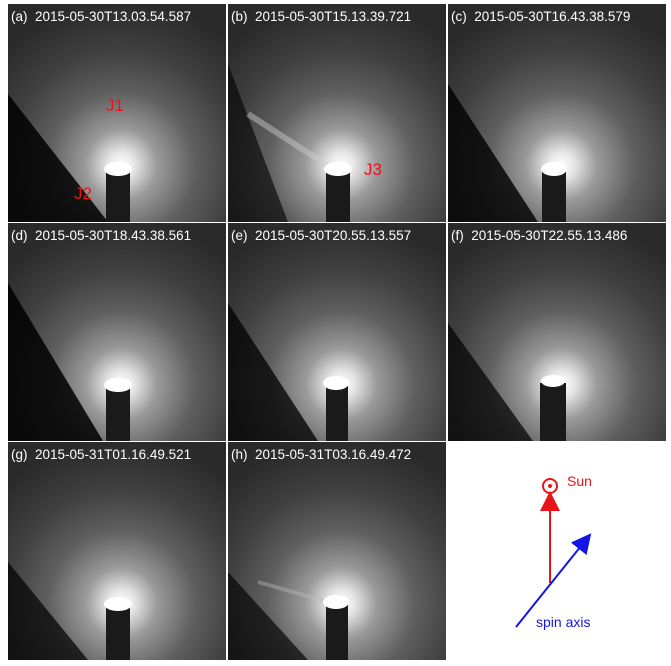  I want to click on sun-symbol-icon, so click(550, 486).